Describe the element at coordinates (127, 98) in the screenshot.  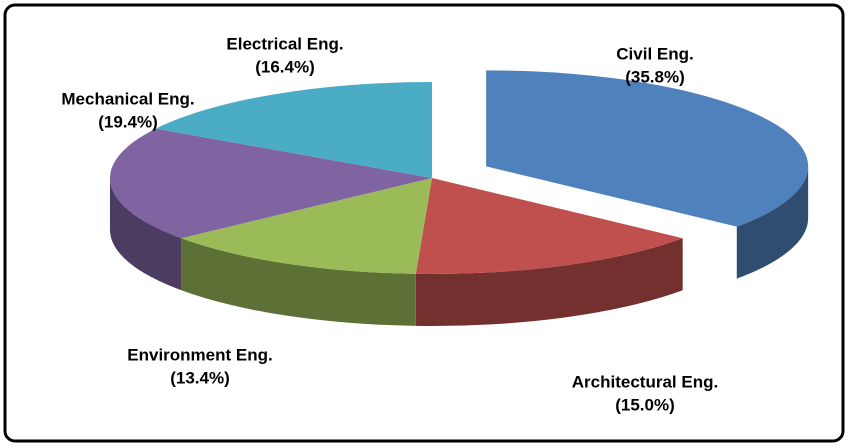
I see `slice-label-name: Mechanical Eng.` at that location.